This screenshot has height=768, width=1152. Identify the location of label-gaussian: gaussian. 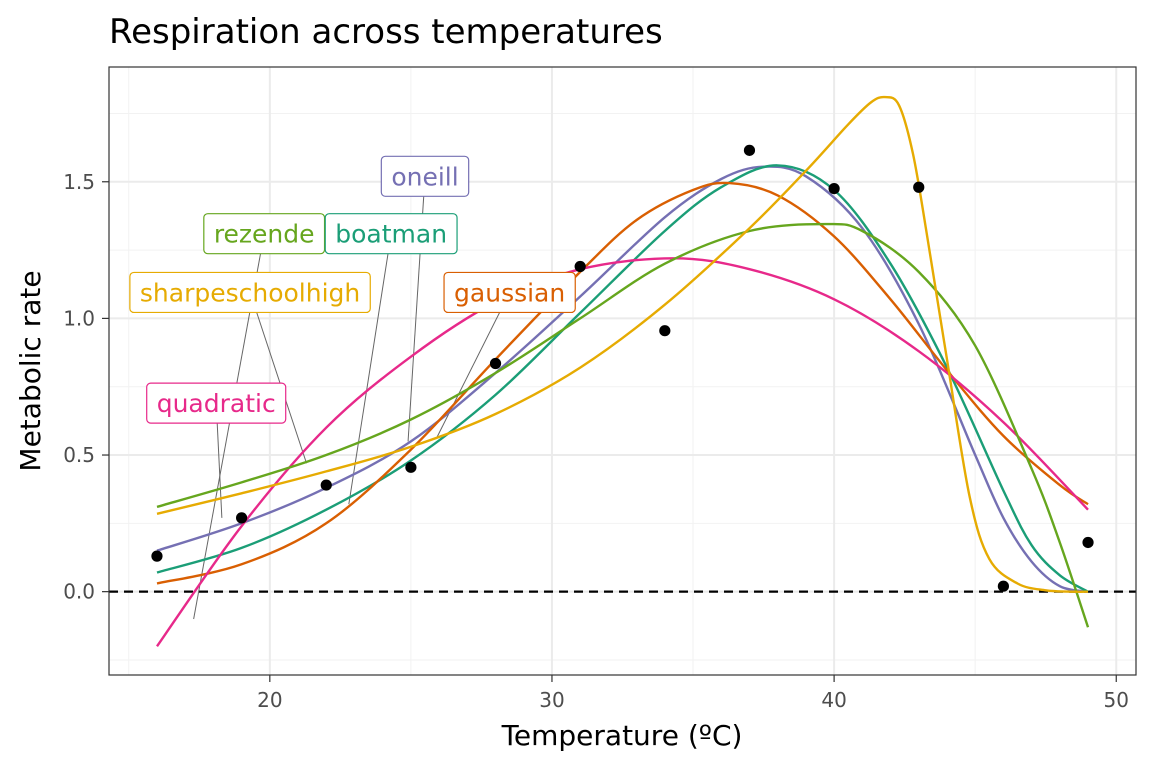
(509, 292).